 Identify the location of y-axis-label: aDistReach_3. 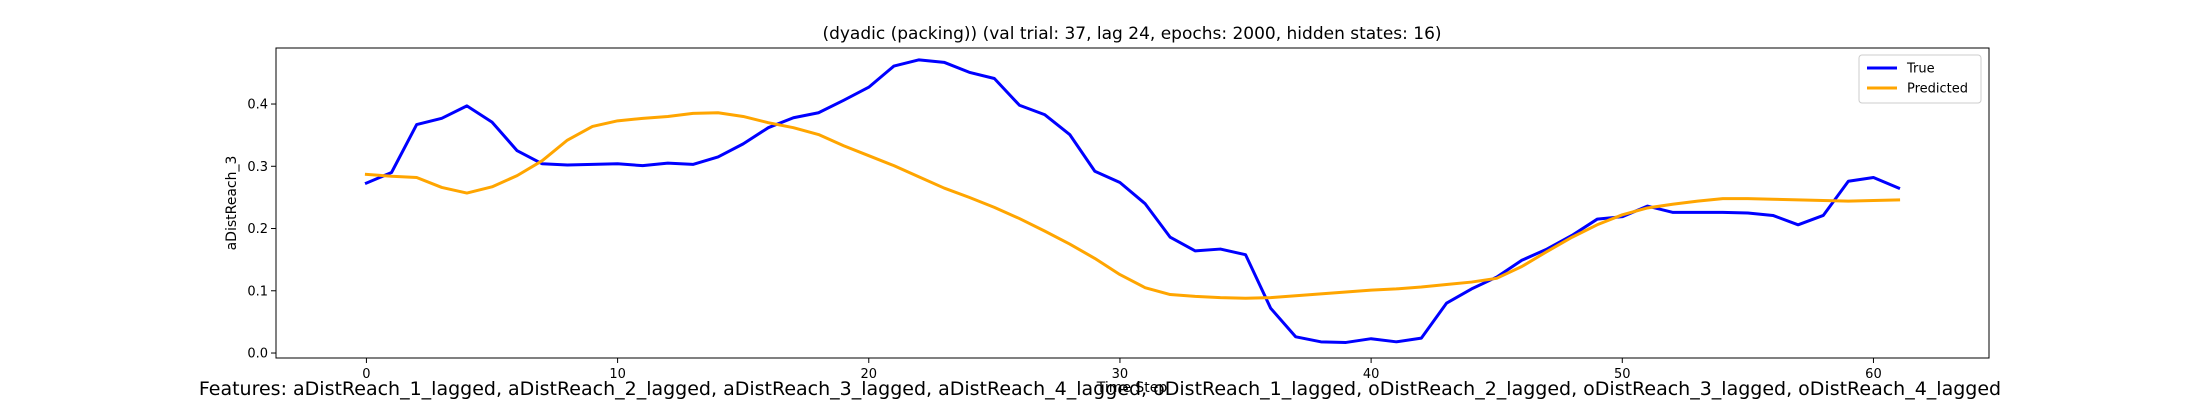
(232, 203).